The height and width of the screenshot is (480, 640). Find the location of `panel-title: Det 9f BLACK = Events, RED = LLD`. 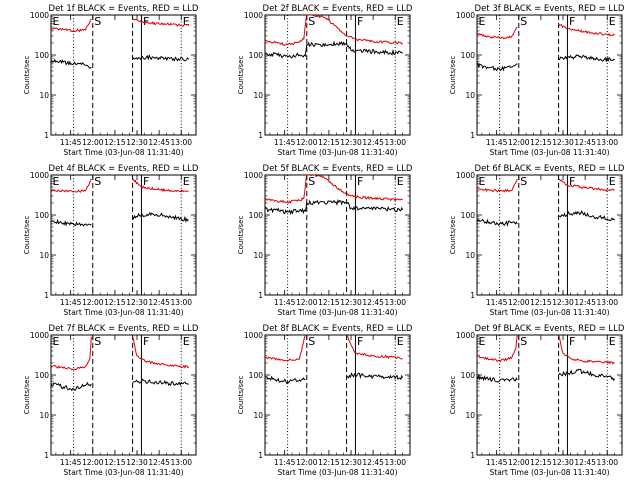

panel-title: Det 9f BLACK = Events, RED = LLD is located at coordinates (550, 329).